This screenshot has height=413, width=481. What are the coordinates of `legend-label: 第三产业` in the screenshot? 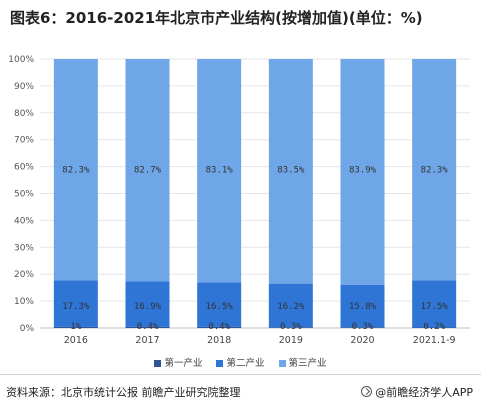 It's located at (307, 363).